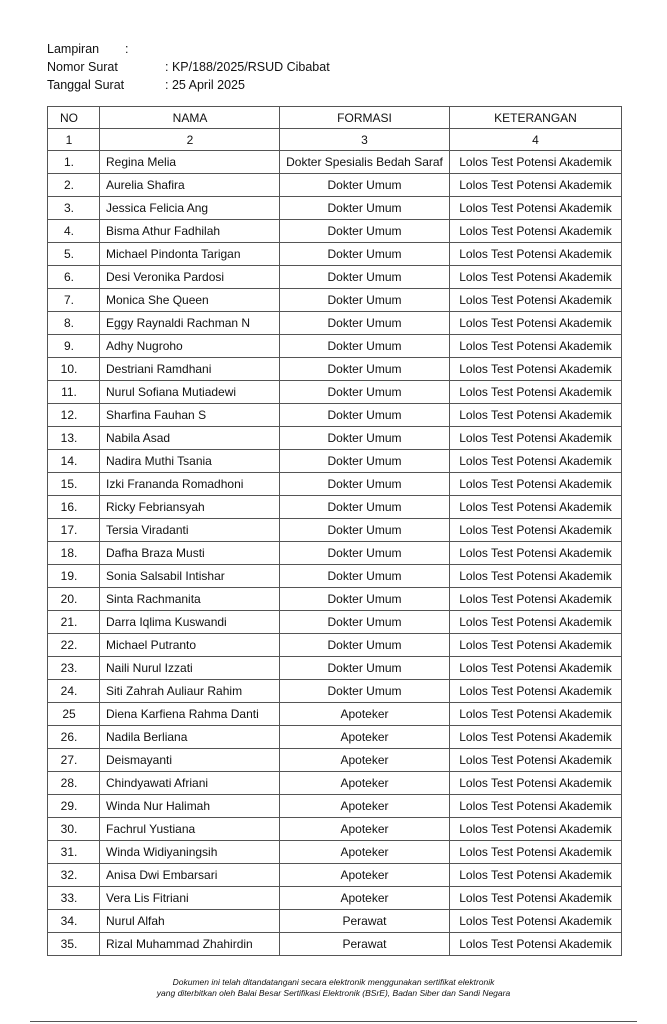  I want to click on name: Nabila Asad, so click(189, 438).